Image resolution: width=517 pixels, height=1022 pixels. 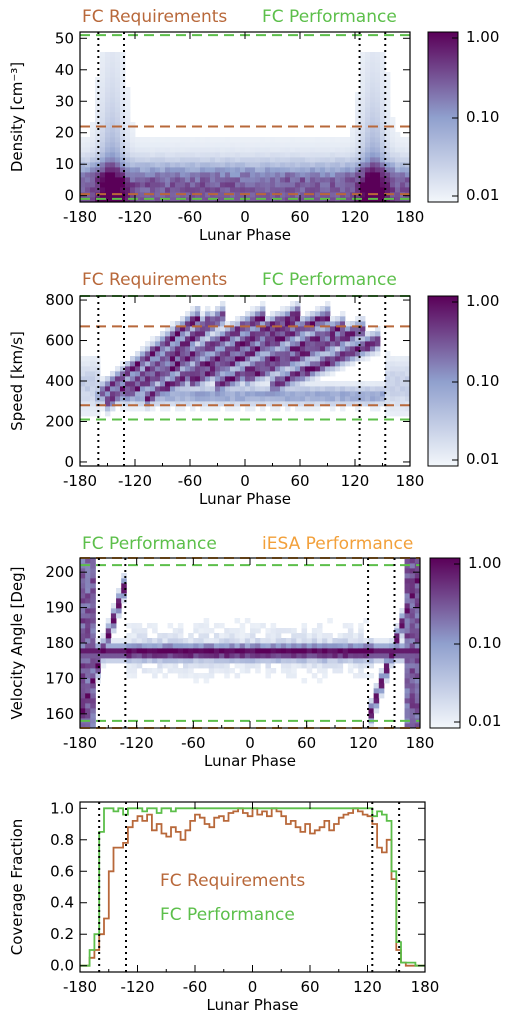 What do you see at coordinates (484, 563) in the screenshot?
I see `colorbar-tick-label: 1.00` at bounding box center [484, 563].